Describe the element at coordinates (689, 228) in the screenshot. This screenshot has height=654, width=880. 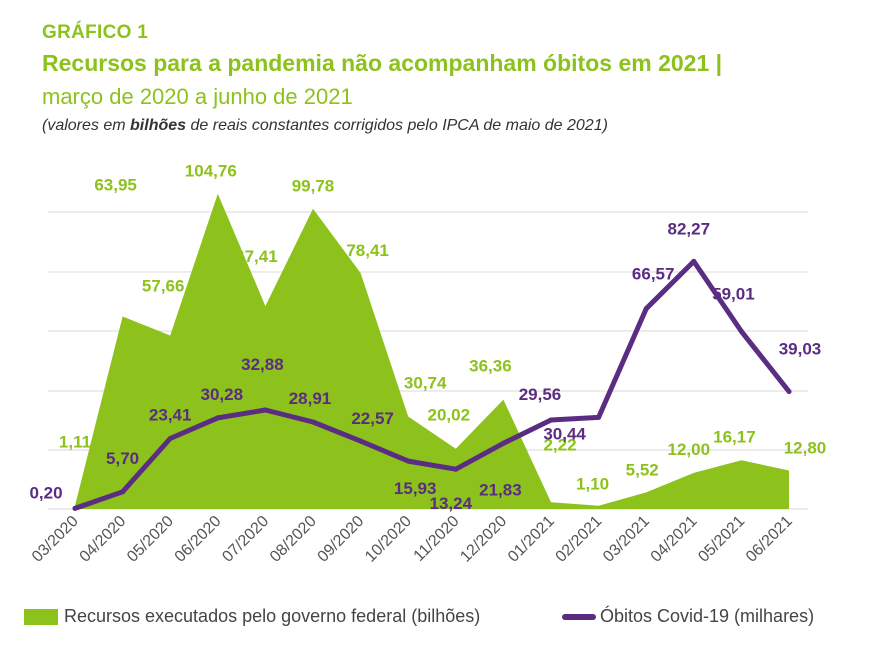
I see `data-label-deaths-13: 82,27` at that location.